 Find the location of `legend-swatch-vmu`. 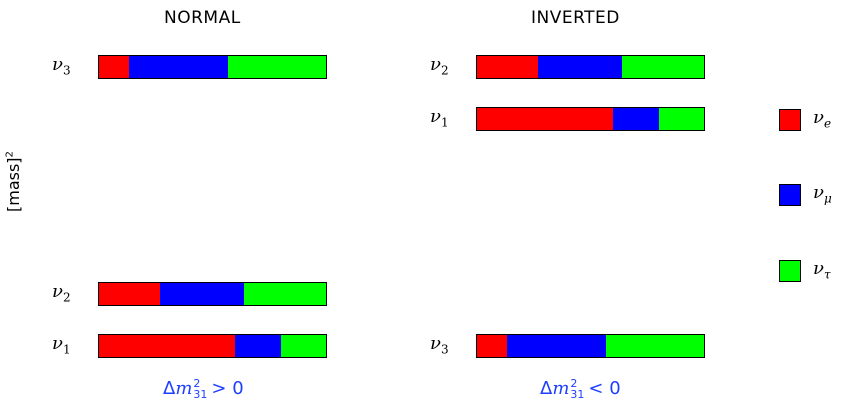

legend-swatch-vmu is located at coordinates (790, 195).